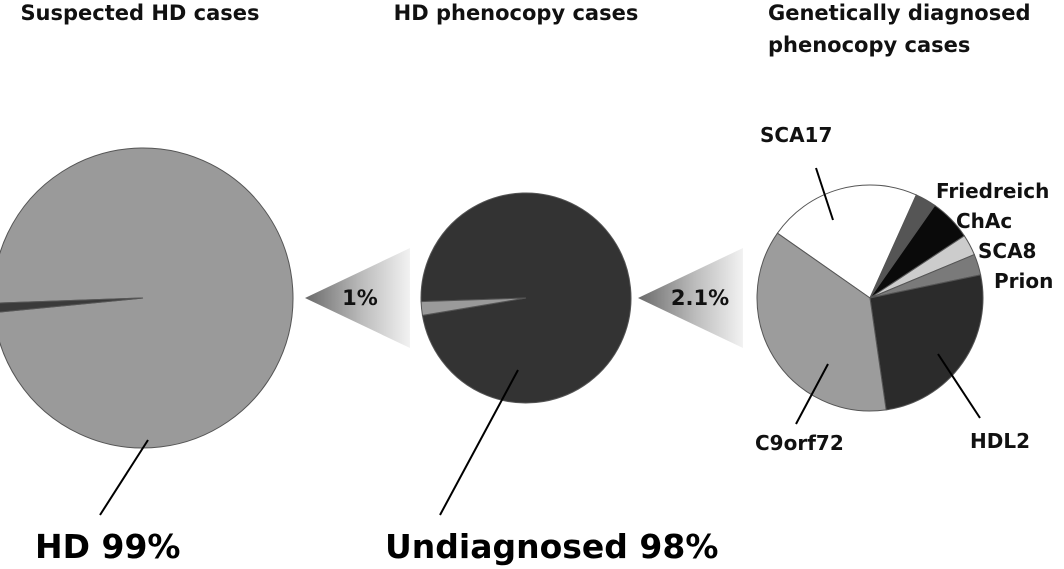 The height and width of the screenshot is (569, 1064). I want to click on slice-label-chac: ChAc, so click(984, 221).